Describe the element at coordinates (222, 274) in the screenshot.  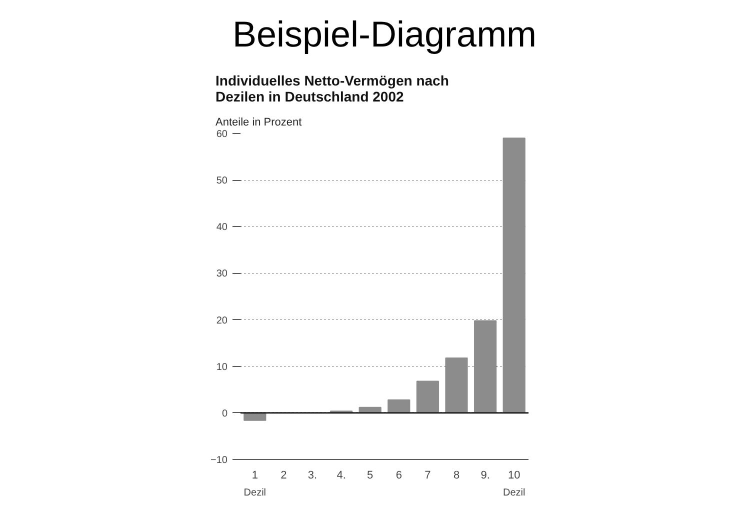
I see `y-tick-label: 30` at that location.